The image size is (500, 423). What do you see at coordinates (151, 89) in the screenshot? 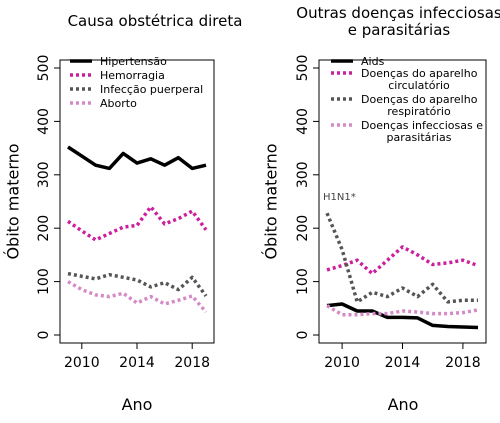
I see `legend-label: Infecção puerperal` at bounding box center [151, 89].